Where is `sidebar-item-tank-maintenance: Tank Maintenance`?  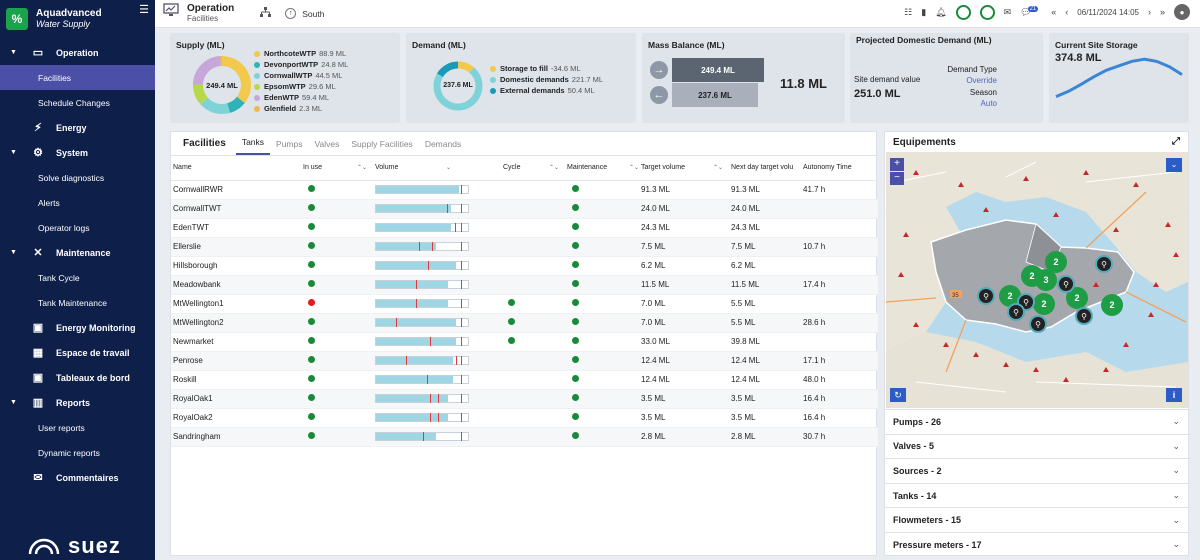 sidebar-item-tank-maintenance: Tank Maintenance is located at coordinates (77, 302).